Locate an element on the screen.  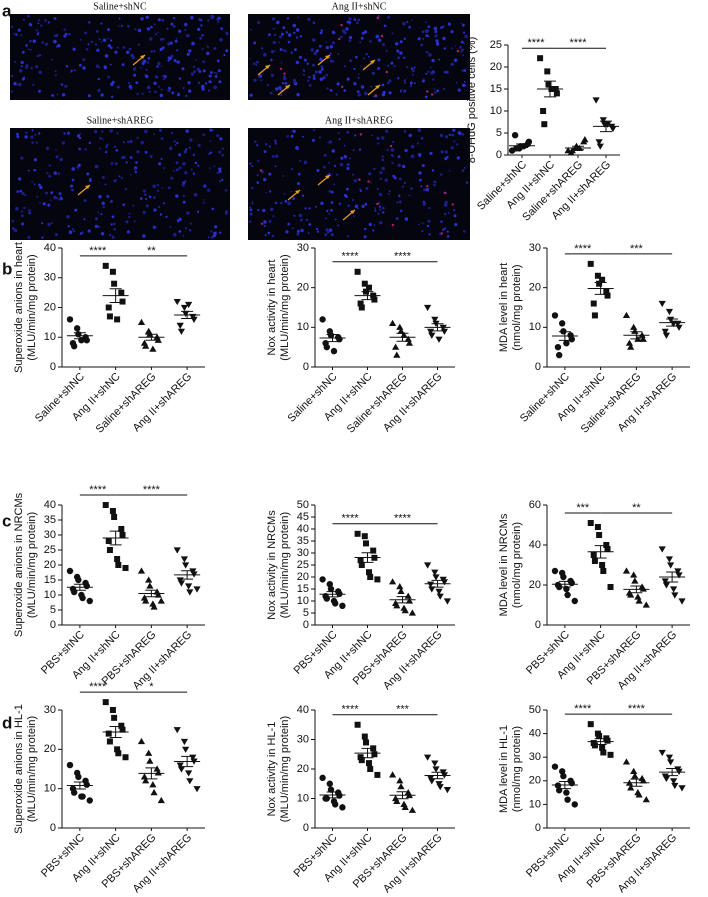
y-tick-label: 30 is located at coordinates (50, 535).